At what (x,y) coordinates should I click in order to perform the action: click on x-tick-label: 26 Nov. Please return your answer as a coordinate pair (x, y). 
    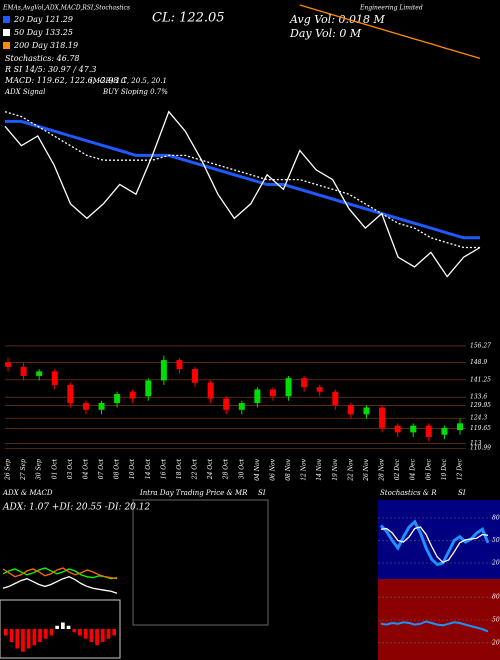
    Looking at the image, I should click on (366, 469).